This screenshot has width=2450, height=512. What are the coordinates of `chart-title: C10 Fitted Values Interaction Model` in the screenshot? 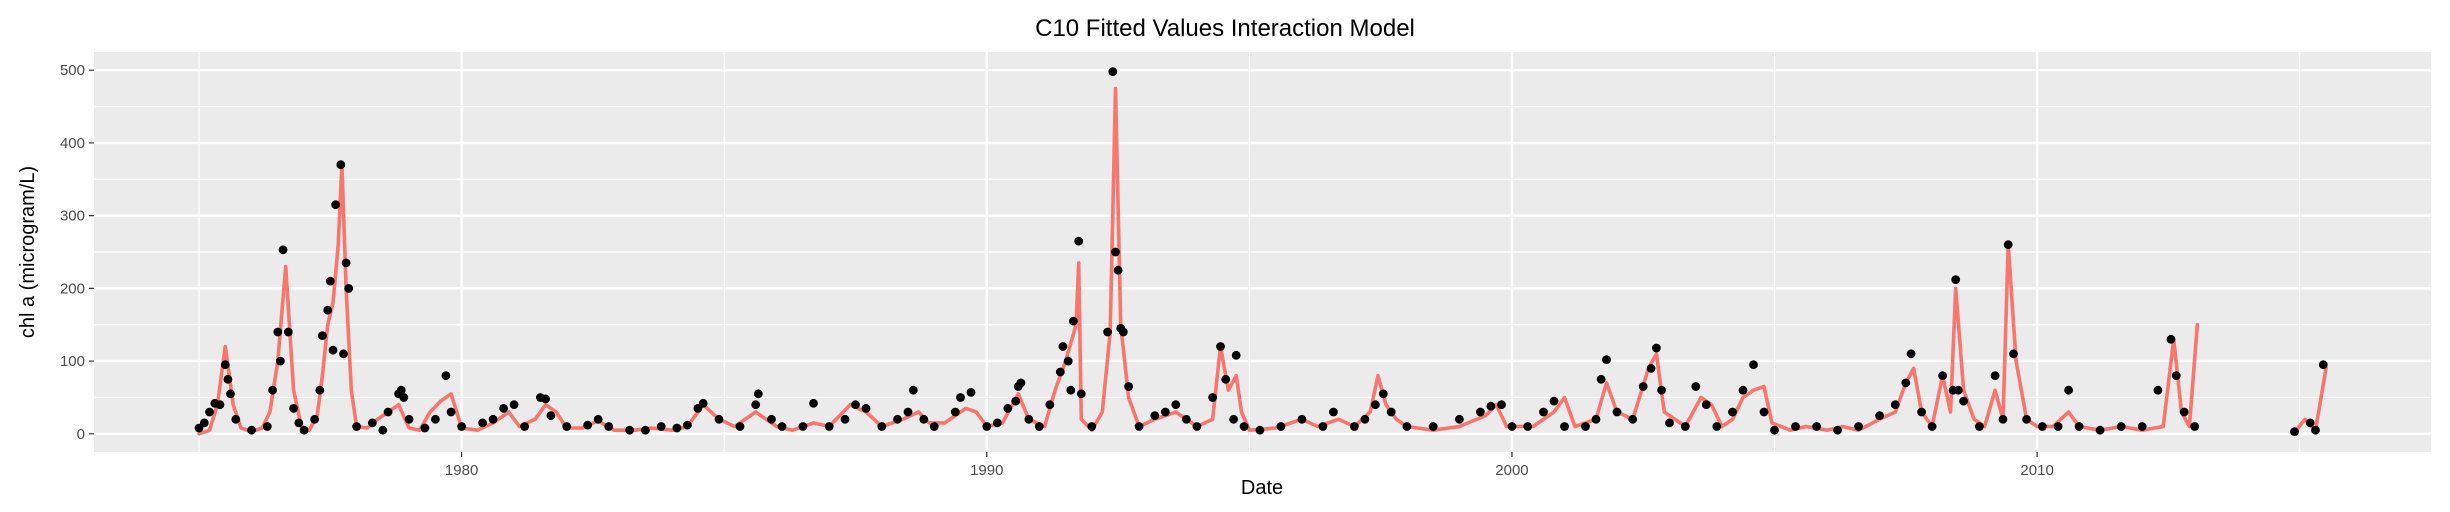 It's located at (1225, 28).